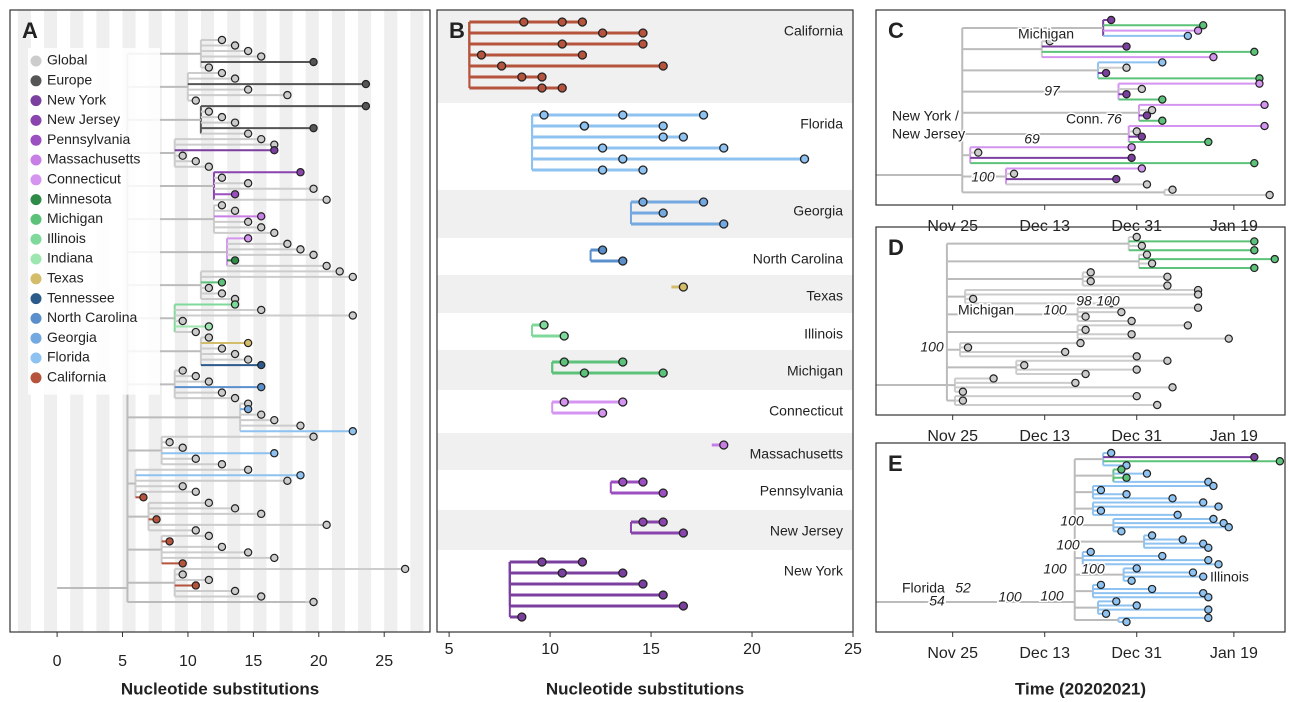 This screenshot has height=702, width=1290. I want to click on row-label: Connecticut, so click(806, 411).